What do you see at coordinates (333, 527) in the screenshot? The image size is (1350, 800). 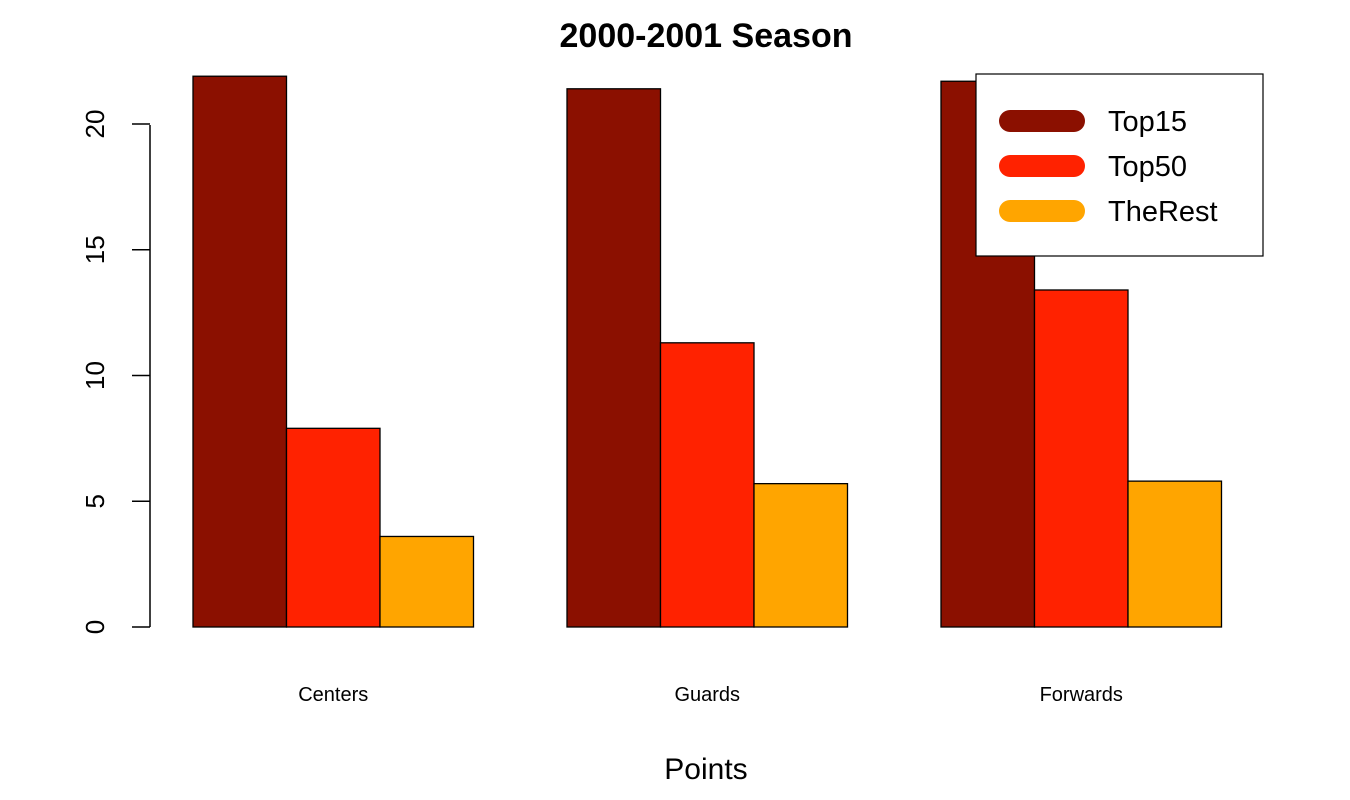 I see `bar-centers-top50` at bounding box center [333, 527].